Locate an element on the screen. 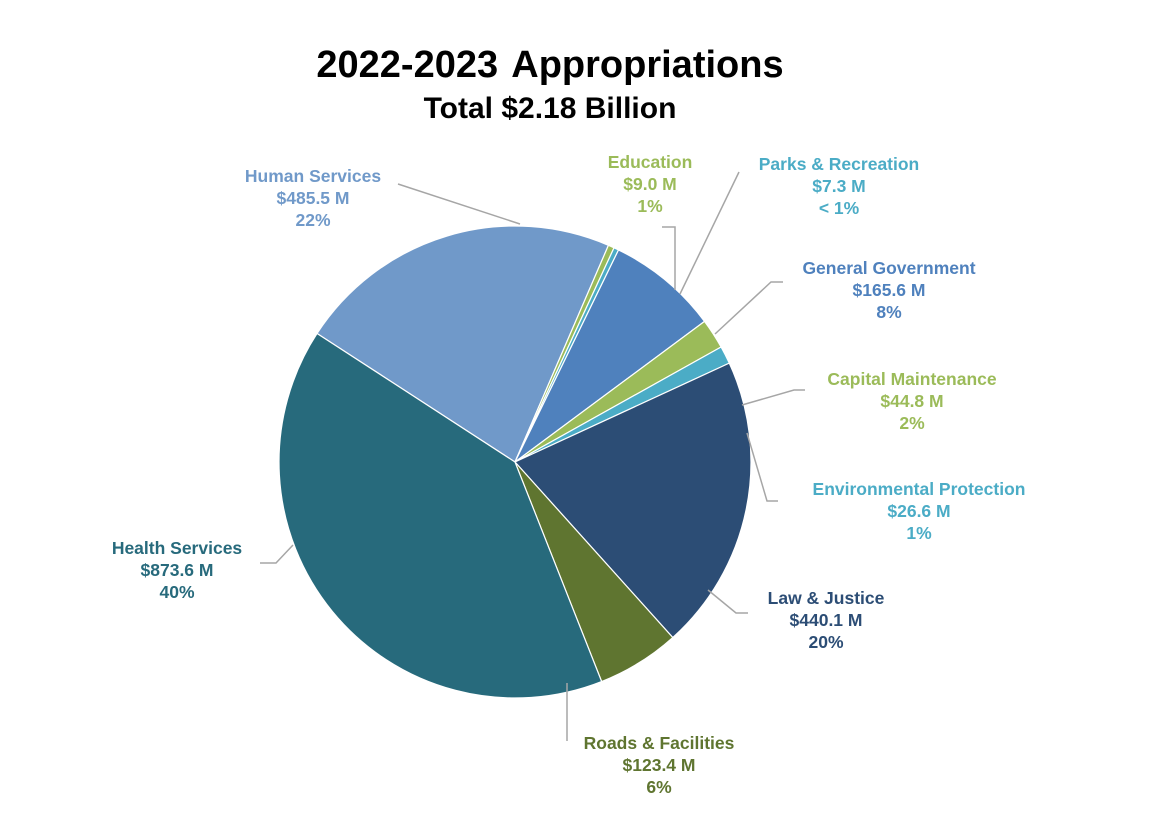 This screenshot has width=1174, height=826. data-label-general-government: General Government$165.6 M8% is located at coordinates (888, 290).